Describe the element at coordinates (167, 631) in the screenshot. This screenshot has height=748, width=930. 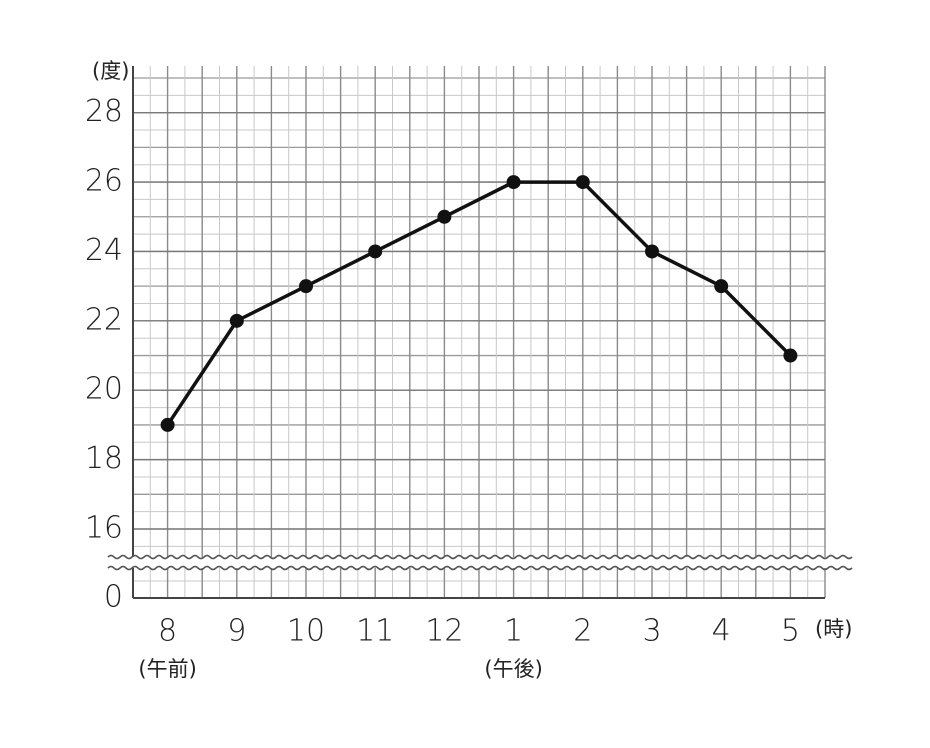
I see `x-tick-label: 8` at that location.